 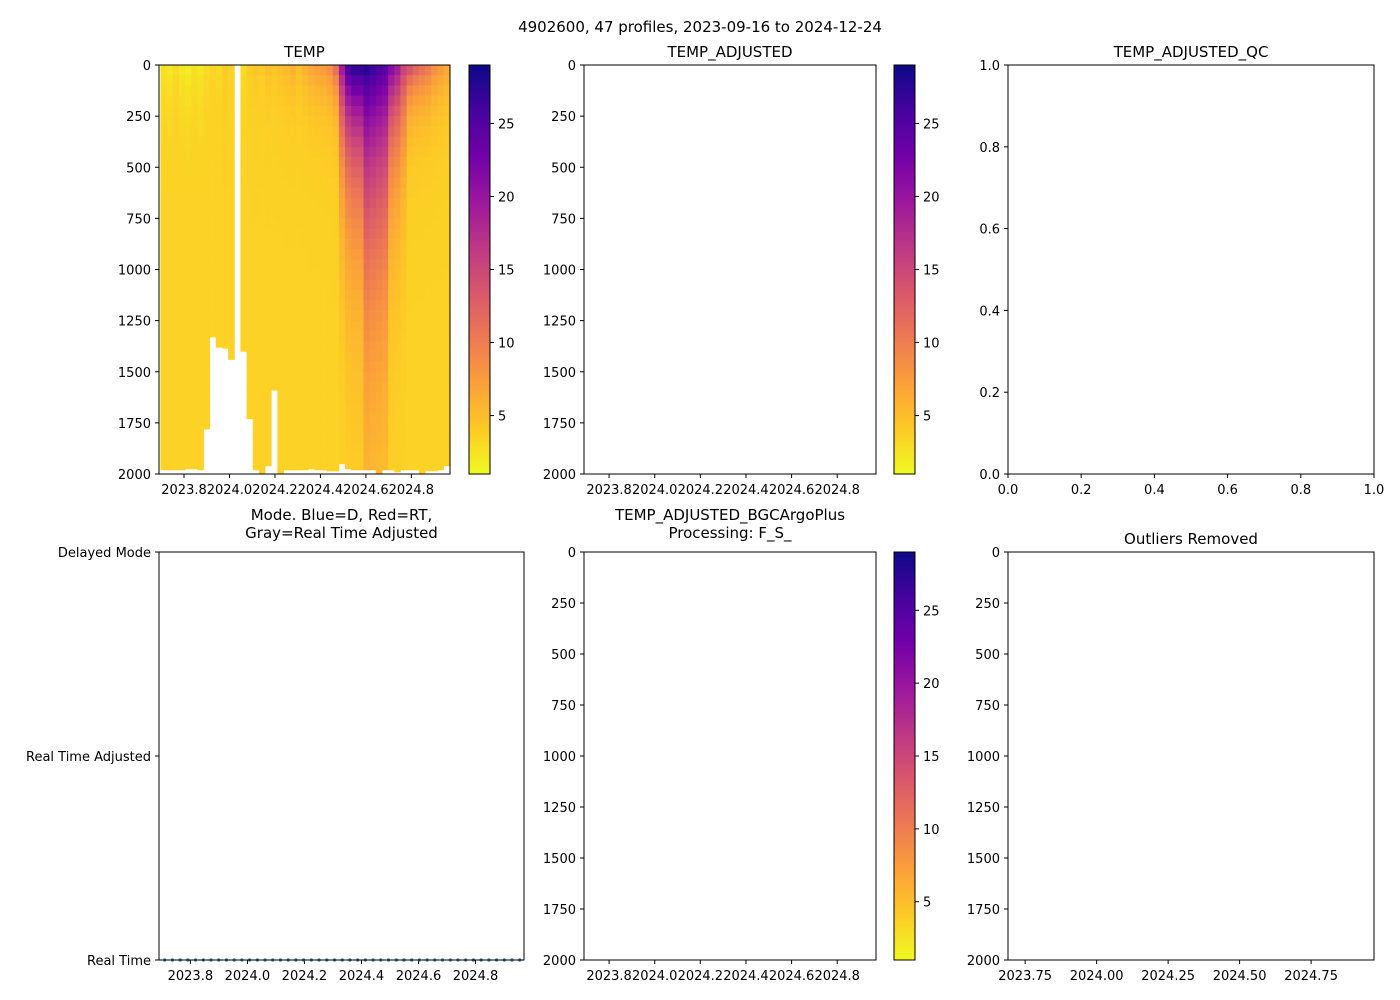 What do you see at coordinates (931, 344) in the screenshot?
I see `colorbar-tick-label: 10` at bounding box center [931, 344].